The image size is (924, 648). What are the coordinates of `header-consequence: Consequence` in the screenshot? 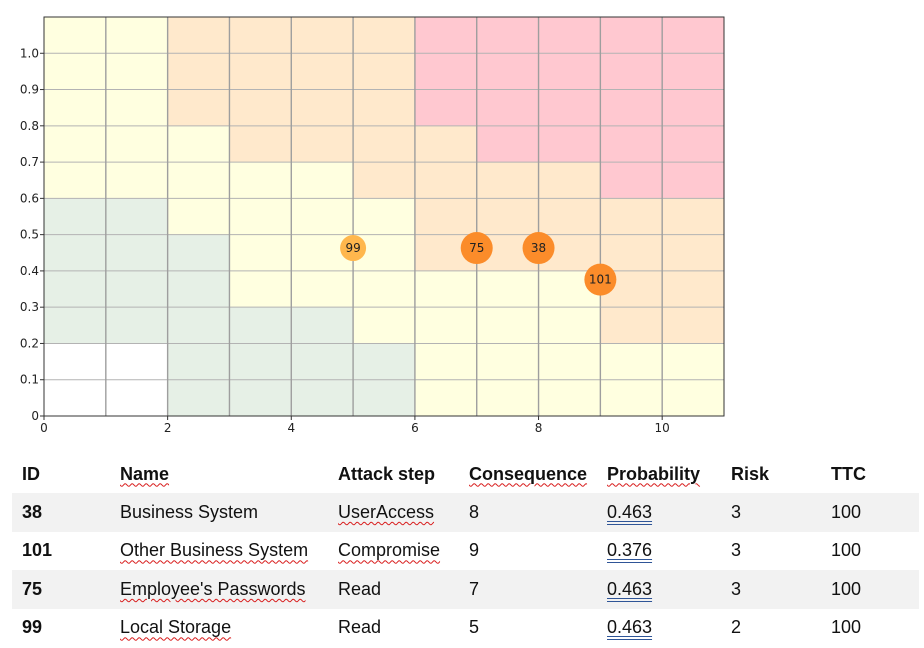 It's located at (528, 473).